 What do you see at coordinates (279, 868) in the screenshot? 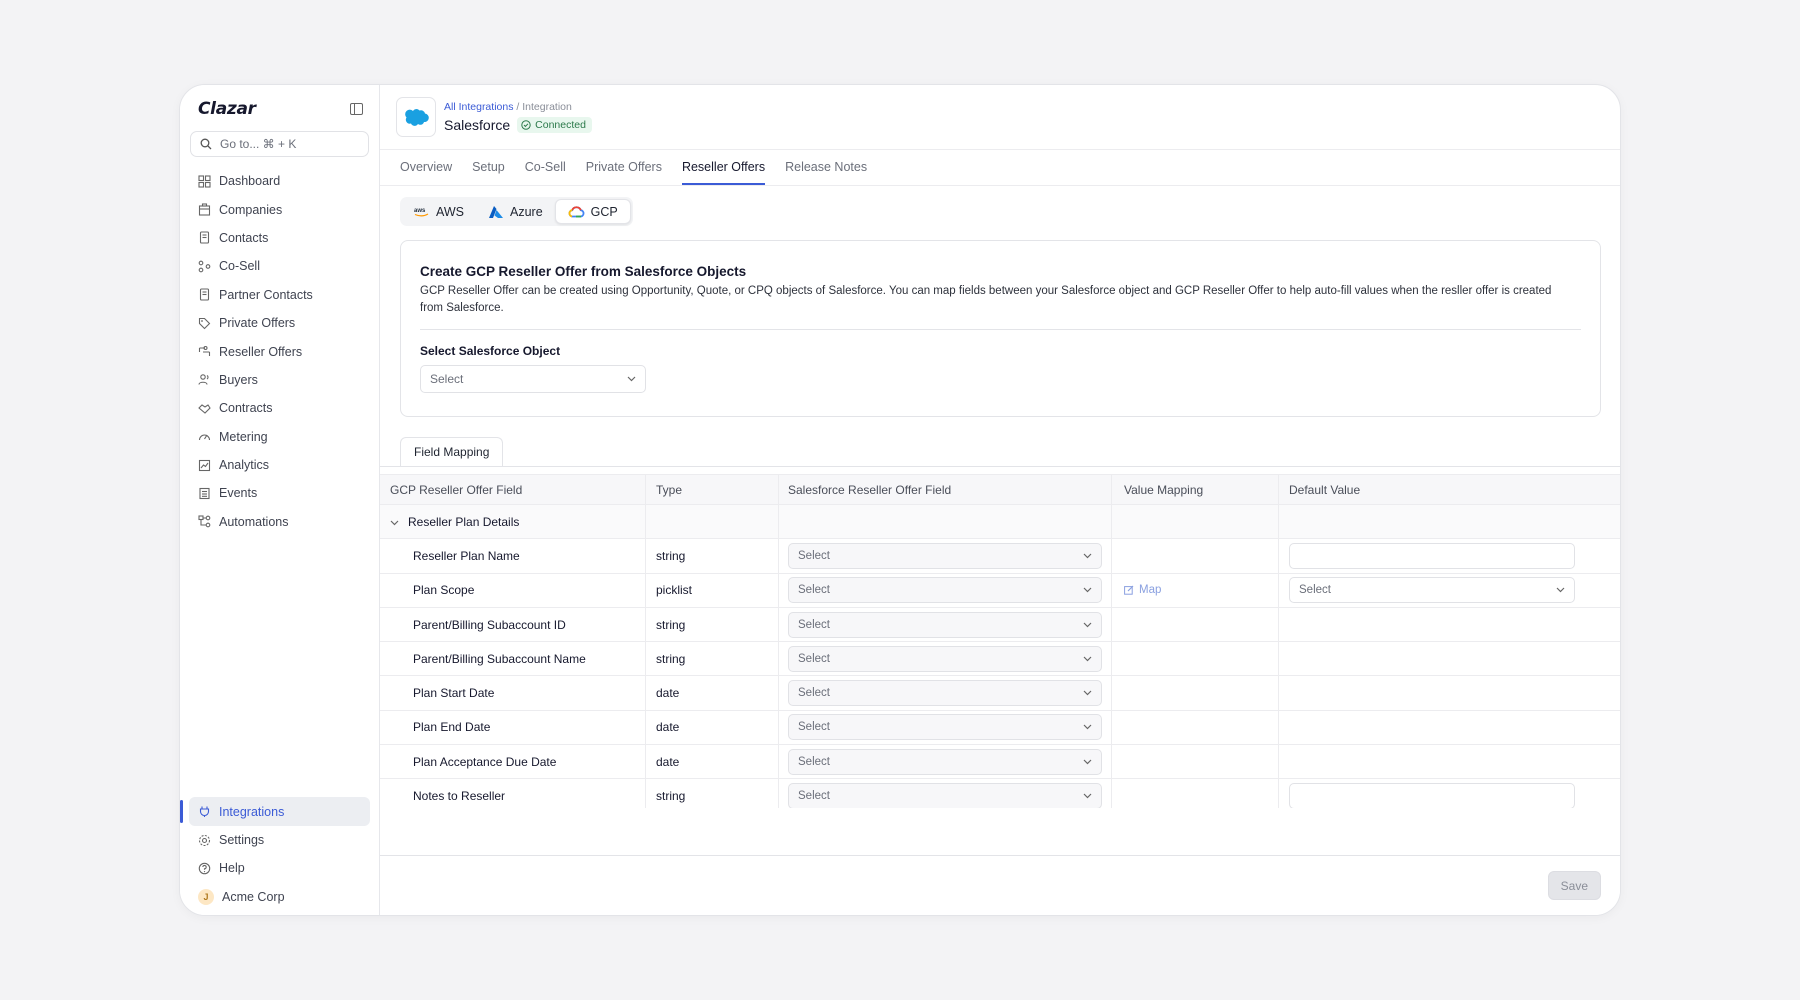
I see `sidebar-item-help: Help` at bounding box center [279, 868].